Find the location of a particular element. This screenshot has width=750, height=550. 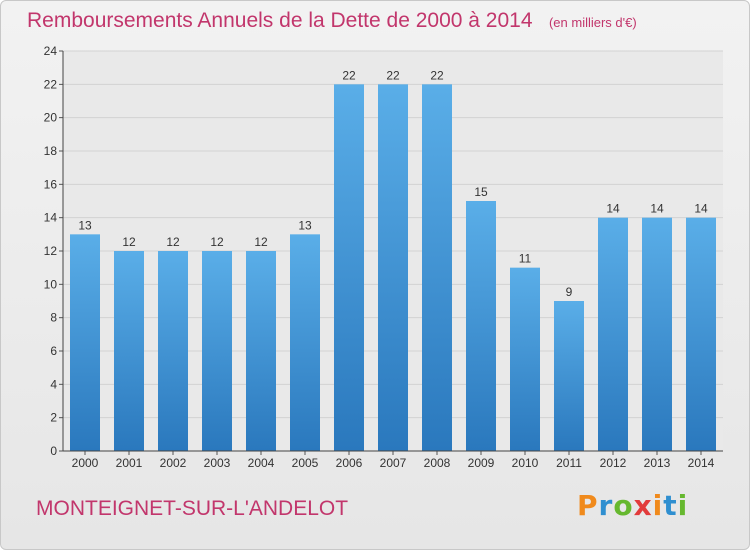

y-tick-label: 0 is located at coordinates (53, 451).